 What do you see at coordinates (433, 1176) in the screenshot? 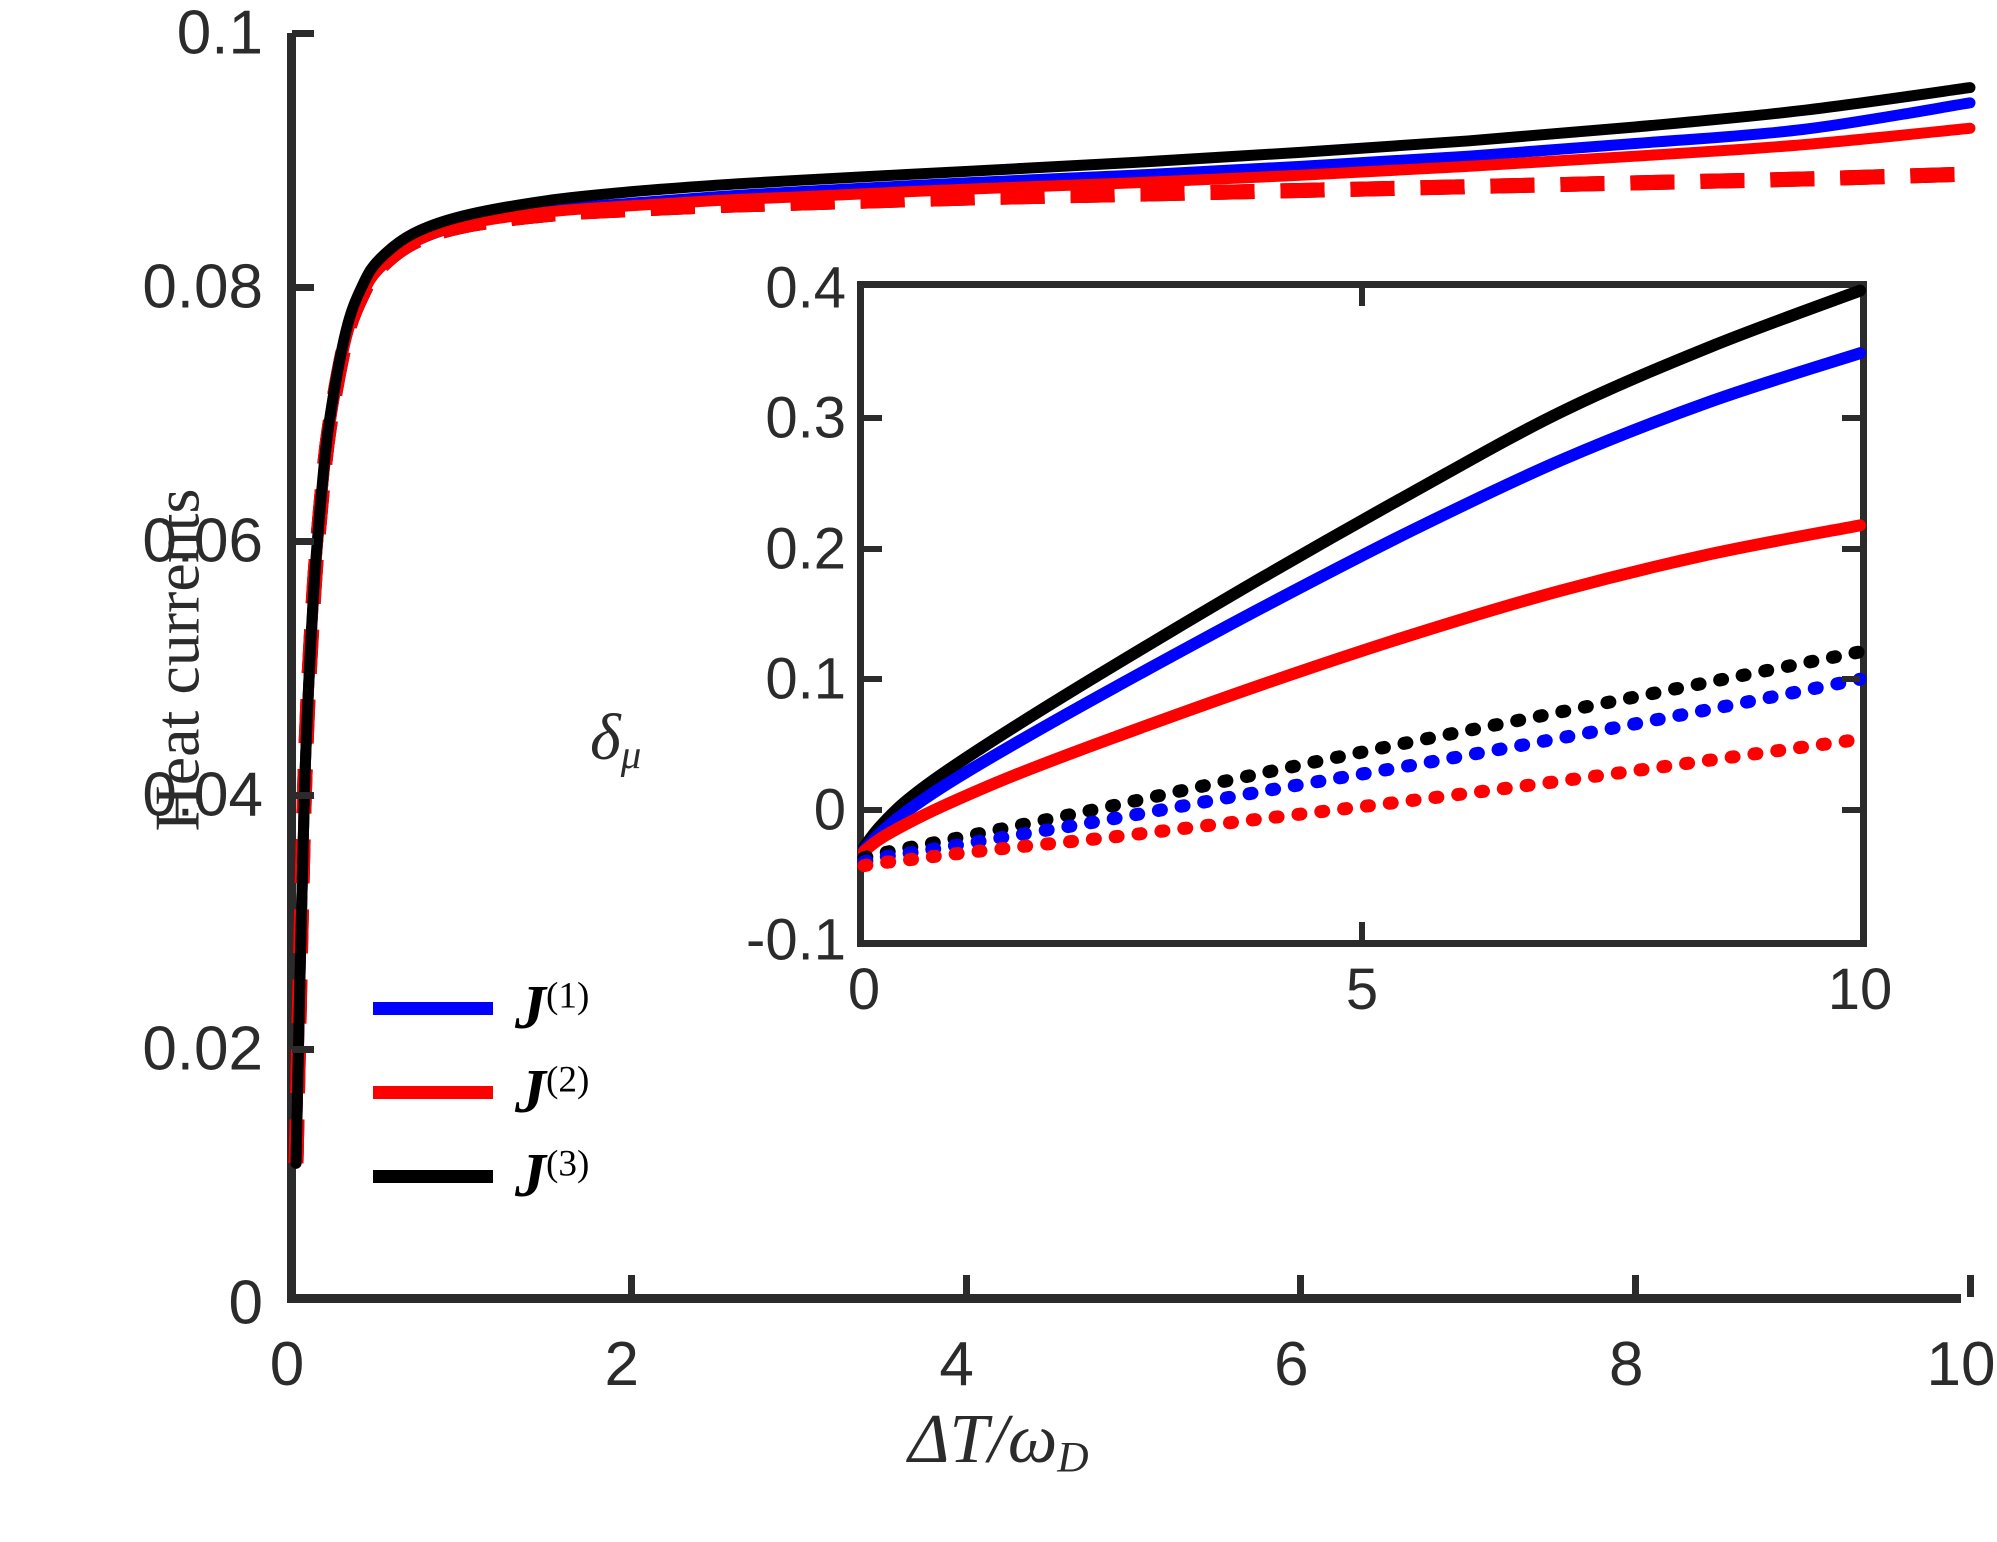
I see `legend-swatch-J(3)` at bounding box center [433, 1176].